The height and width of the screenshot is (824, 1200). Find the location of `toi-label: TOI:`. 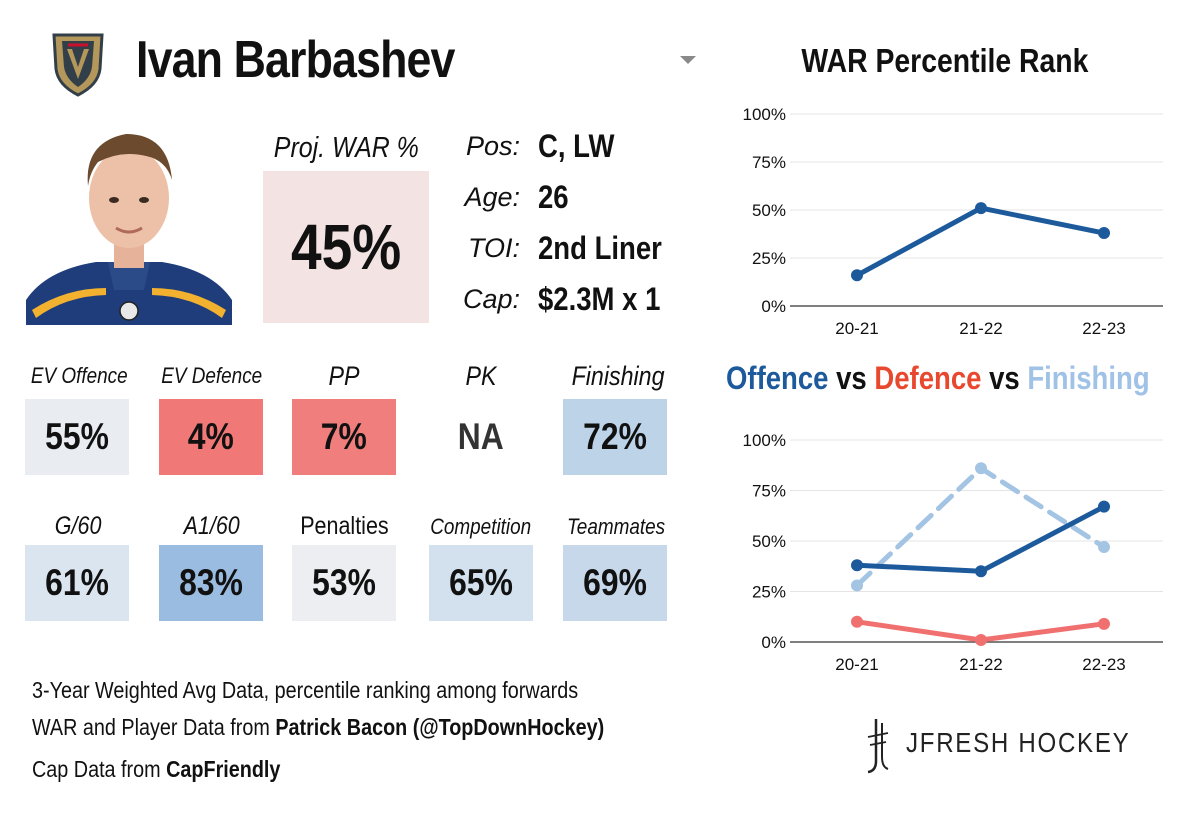

toi-label: TOI: is located at coordinates (493, 248).